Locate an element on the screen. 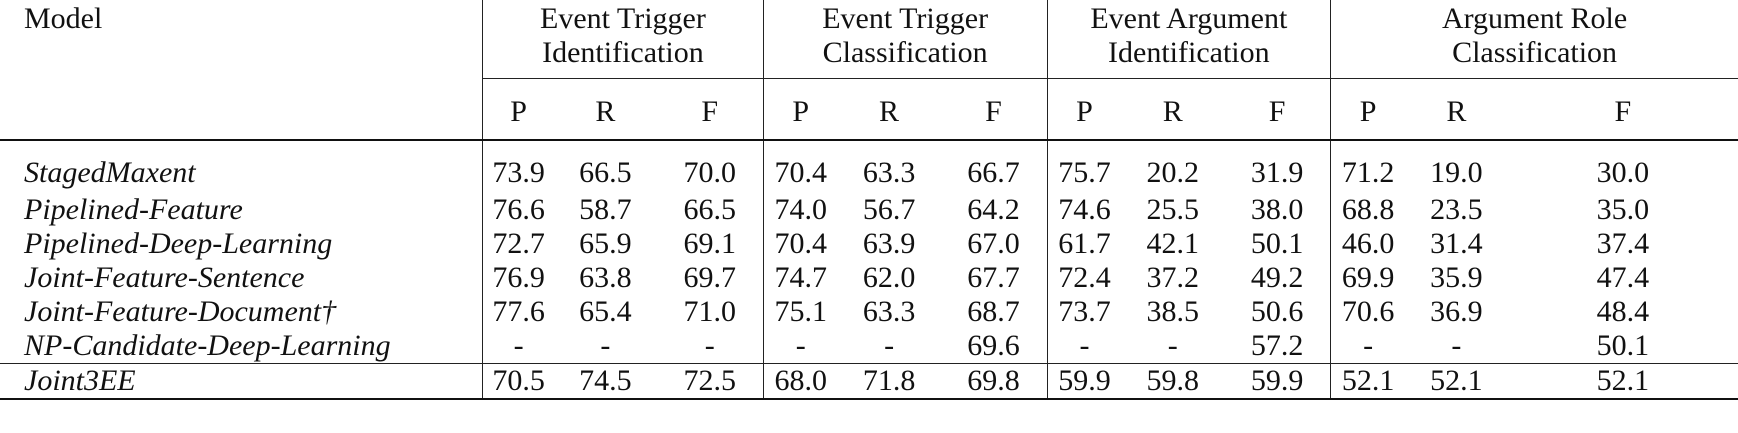 This screenshot has height=433, width=1738. group-header-trigger-classification: Event Trigger Classification is located at coordinates (904, 39).